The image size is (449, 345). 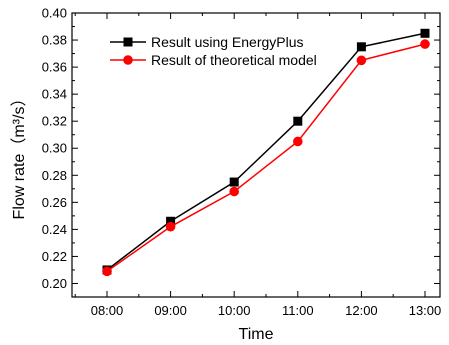 I want to click on x-tick-label: 10:00, so click(x=234, y=310).